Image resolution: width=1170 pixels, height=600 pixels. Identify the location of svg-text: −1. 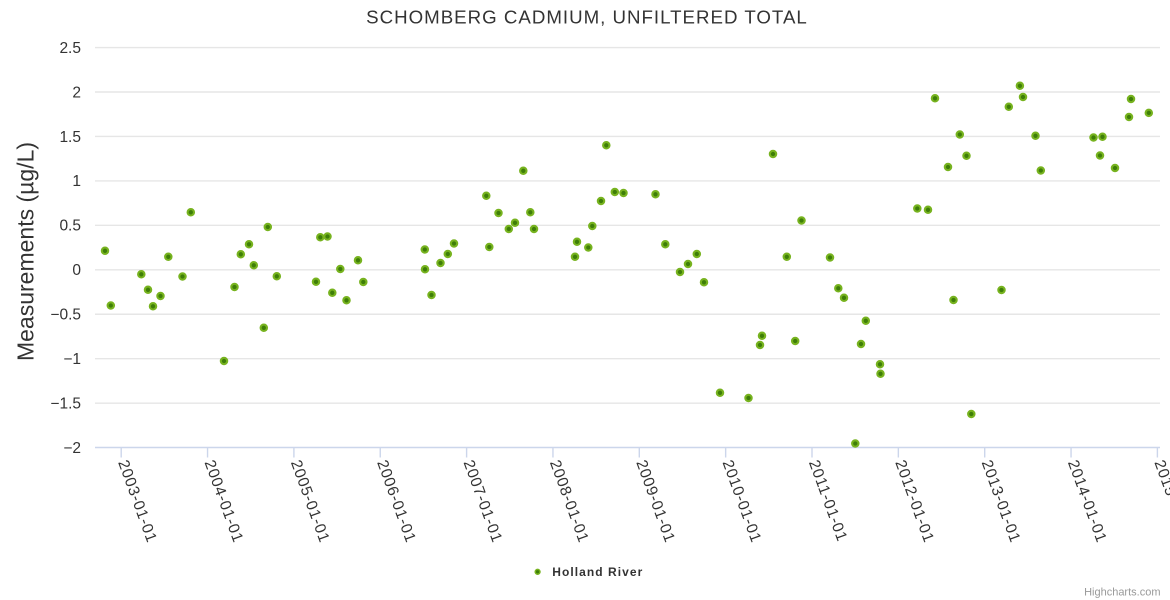
(72, 359).